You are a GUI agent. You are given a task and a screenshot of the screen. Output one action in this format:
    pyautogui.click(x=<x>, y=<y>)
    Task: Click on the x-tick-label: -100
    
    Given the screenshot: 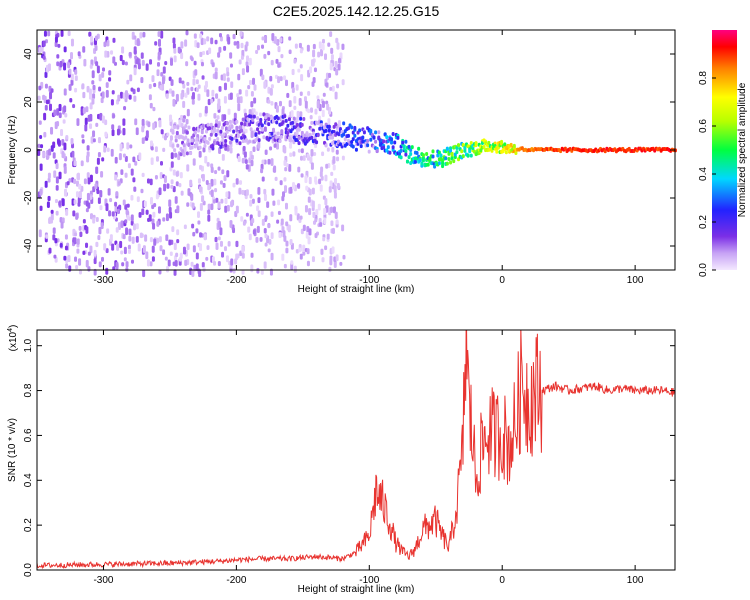 What is the action you would take?
    pyautogui.click(x=369, y=580)
    